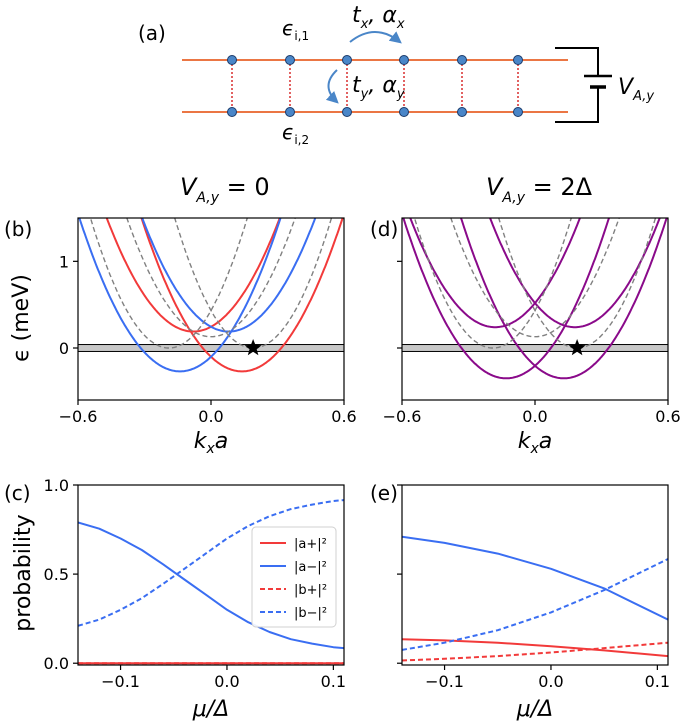 The width and height of the screenshot is (680, 725). I want to click on legend-label: |a−|², so click(310, 567).